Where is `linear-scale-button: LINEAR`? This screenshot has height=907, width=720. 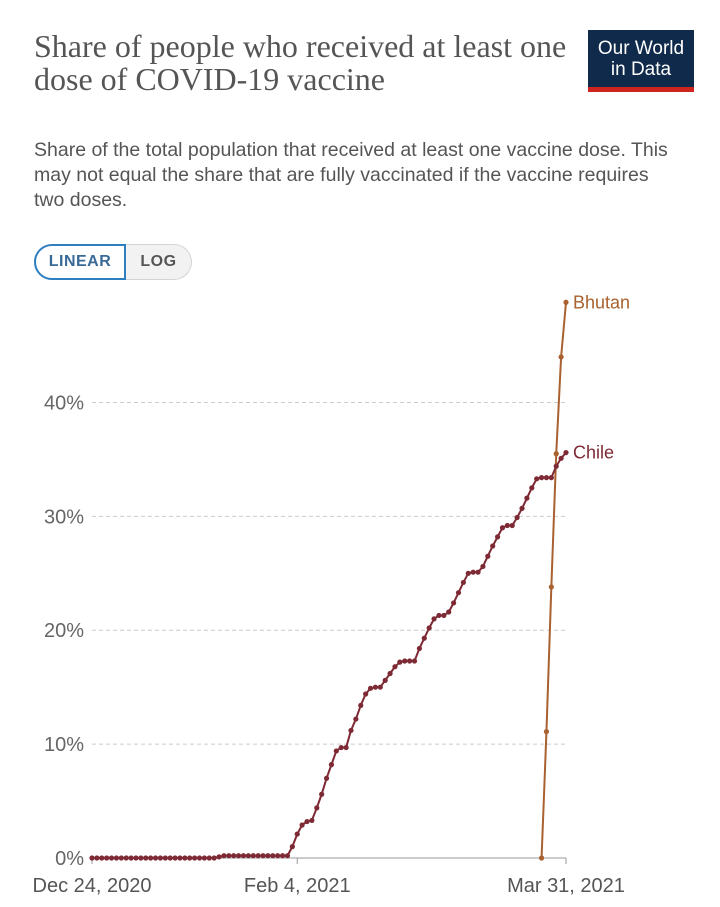 linear-scale-button: LINEAR is located at coordinates (80, 262).